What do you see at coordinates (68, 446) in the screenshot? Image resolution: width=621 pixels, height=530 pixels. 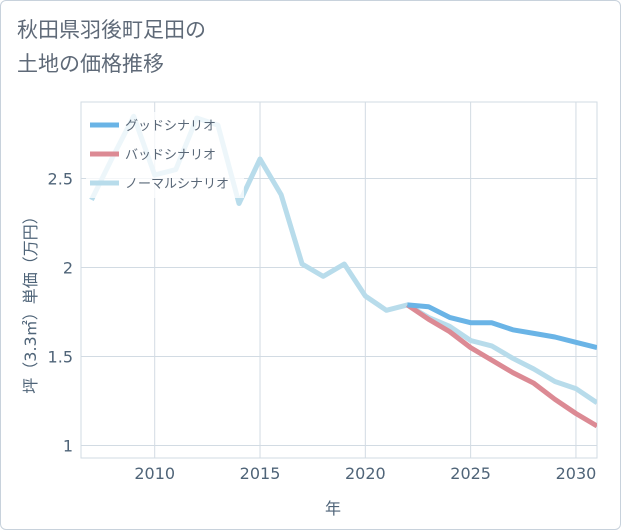 I see `y-tick-label: 1` at bounding box center [68, 446].